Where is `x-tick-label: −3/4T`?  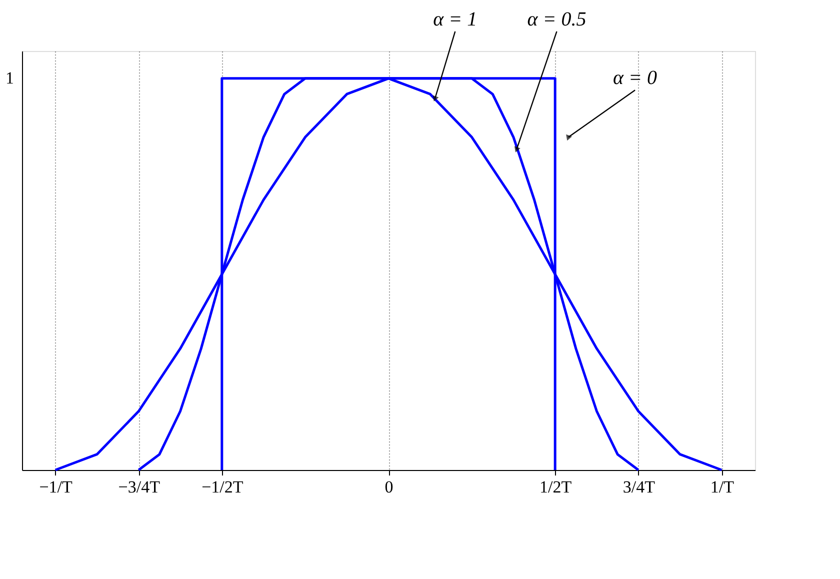
x-tick-label: −3/4T is located at coordinates (139, 487).